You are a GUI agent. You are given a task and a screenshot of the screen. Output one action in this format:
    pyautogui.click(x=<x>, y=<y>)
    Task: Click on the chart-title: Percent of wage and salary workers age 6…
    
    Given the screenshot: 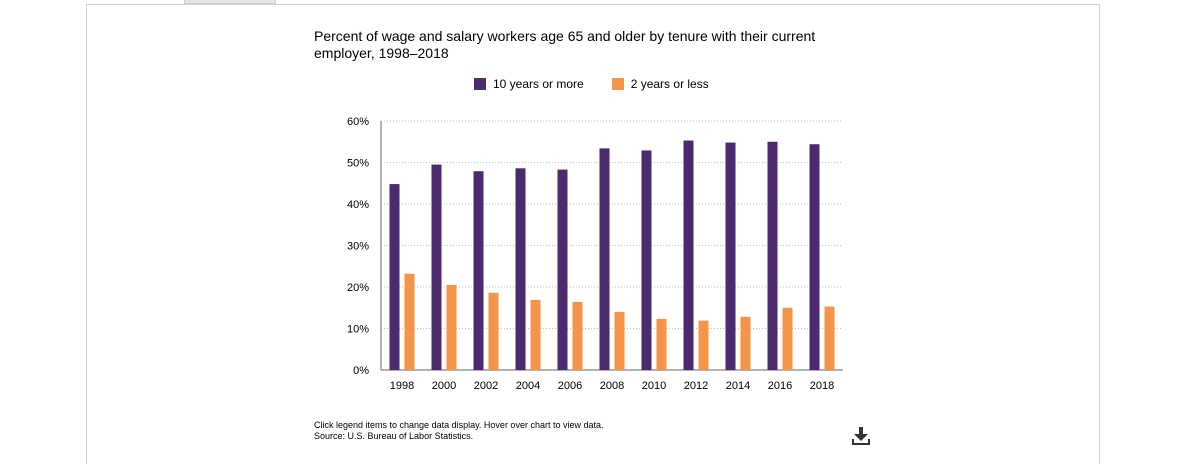 What is the action you would take?
    pyautogui.click(x=565, y=44)
    